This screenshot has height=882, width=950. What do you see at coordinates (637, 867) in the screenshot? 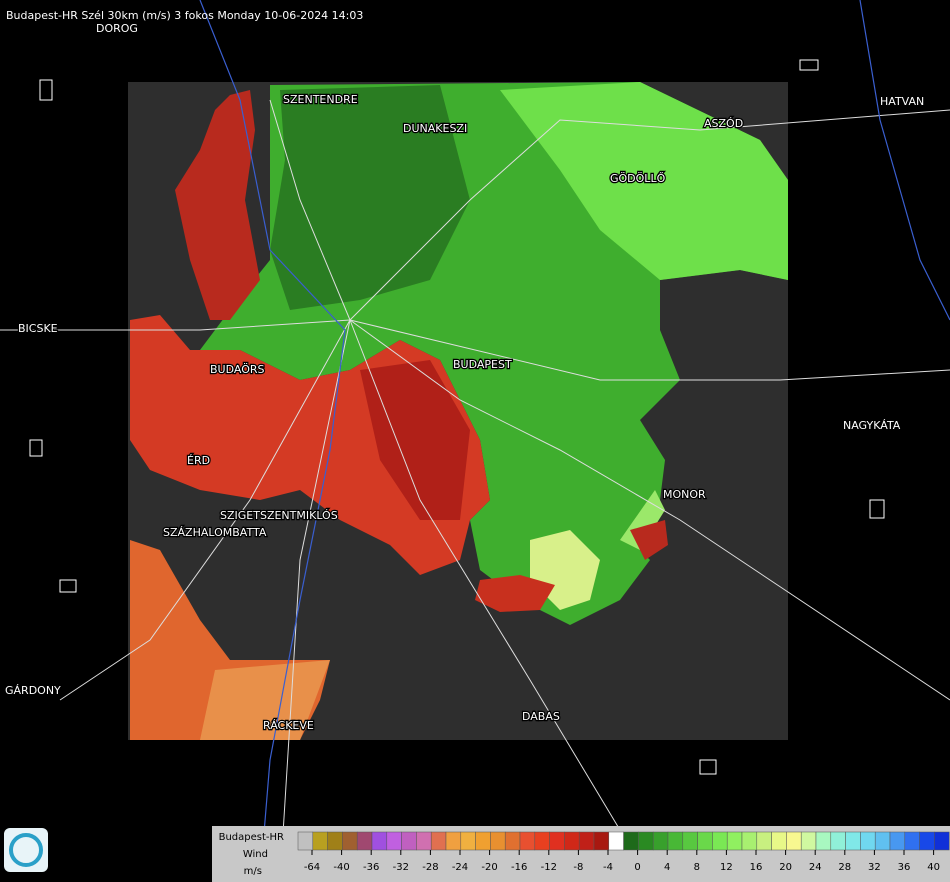
I see `legend-tick-label: 0` at bounding box center [637, 867].